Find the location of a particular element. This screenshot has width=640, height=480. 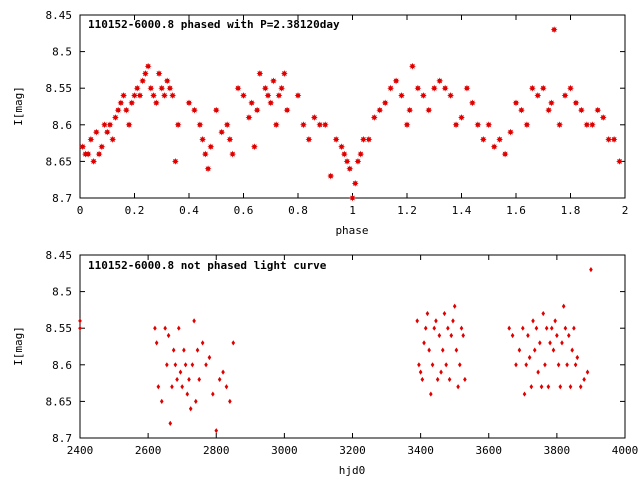

x-tick-label: 2600 is located at coordinates (148, 450).